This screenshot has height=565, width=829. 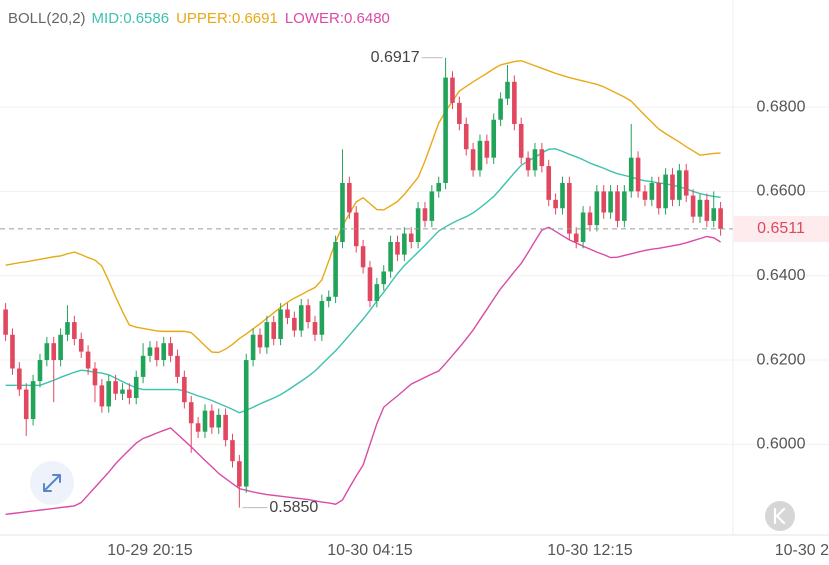 I want to click on low-marker-label: 0.5850, so click(x=293, y=507).